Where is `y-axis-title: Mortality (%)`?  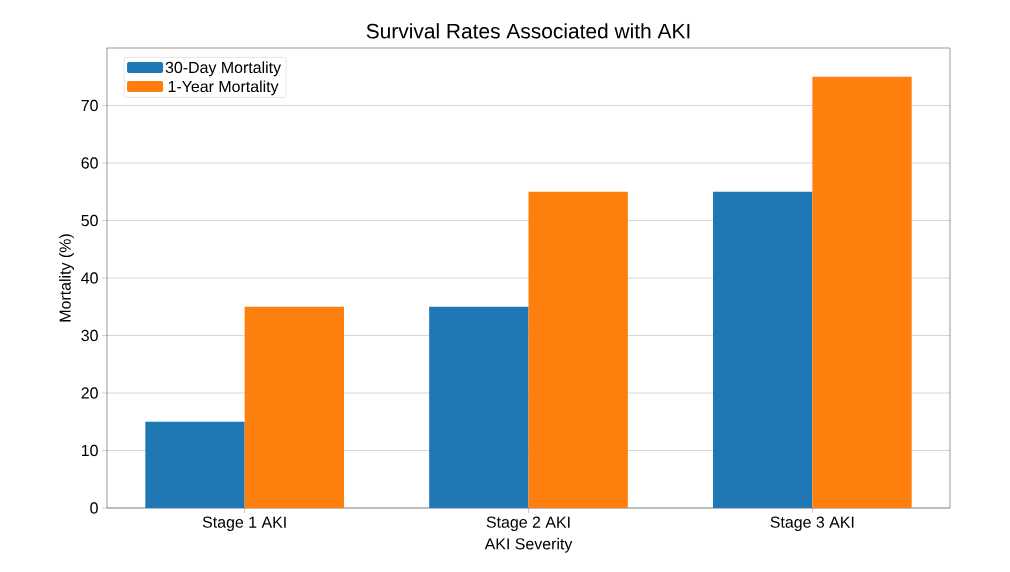 y-axis-title: Mortality (%) is located at coordinates (66, 278).